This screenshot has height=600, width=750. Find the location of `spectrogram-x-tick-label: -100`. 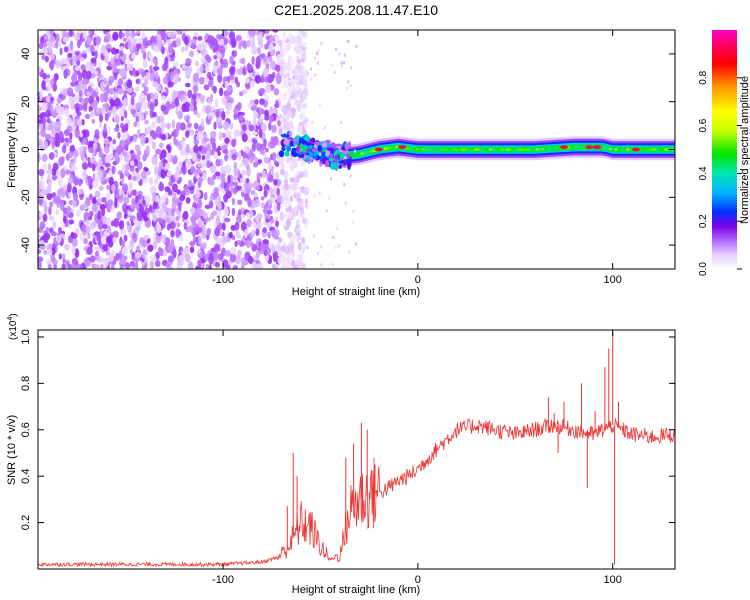

spectrogram-x-tick-label: -100 is located at coordinates (223, 280).